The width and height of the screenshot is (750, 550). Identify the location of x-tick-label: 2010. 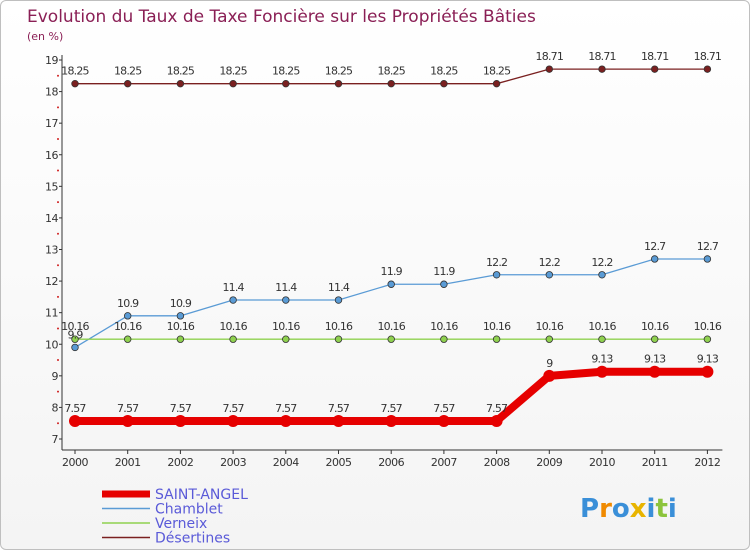
(602, 462).